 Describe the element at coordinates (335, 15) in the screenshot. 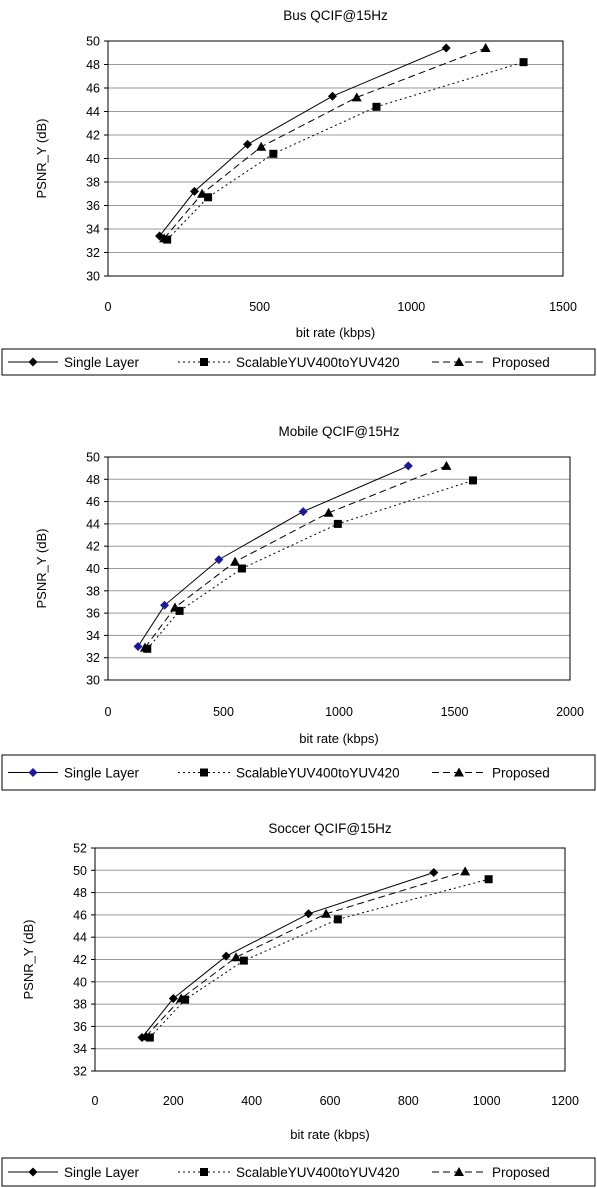

I see `chart-title: Bus QCIF@15Hz` at that location.